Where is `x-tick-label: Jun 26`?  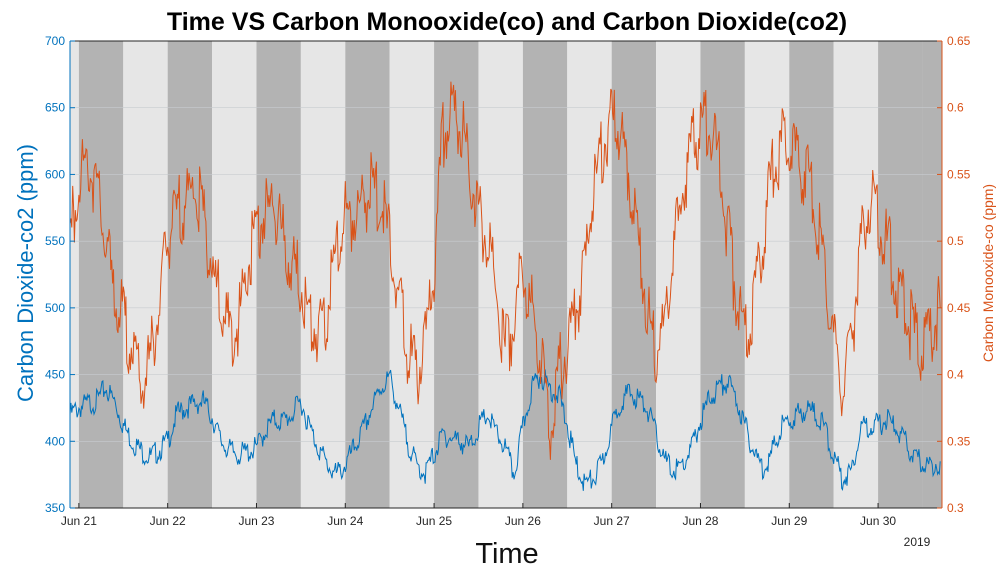
x-tick-label: Jun 26 is located at coordinates (523, 521).